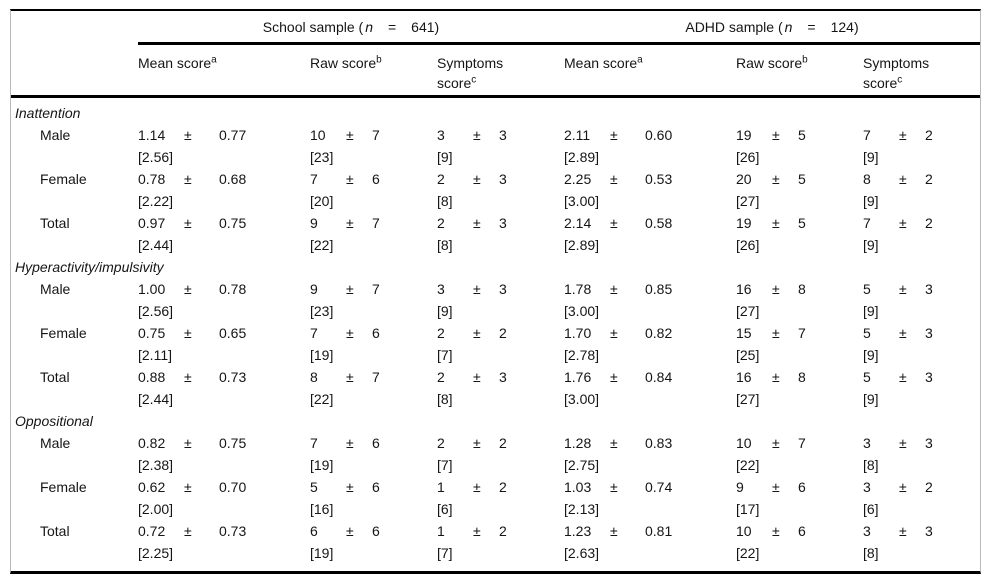  I want to click on bracket-value: [2.44], so click(156, 245).